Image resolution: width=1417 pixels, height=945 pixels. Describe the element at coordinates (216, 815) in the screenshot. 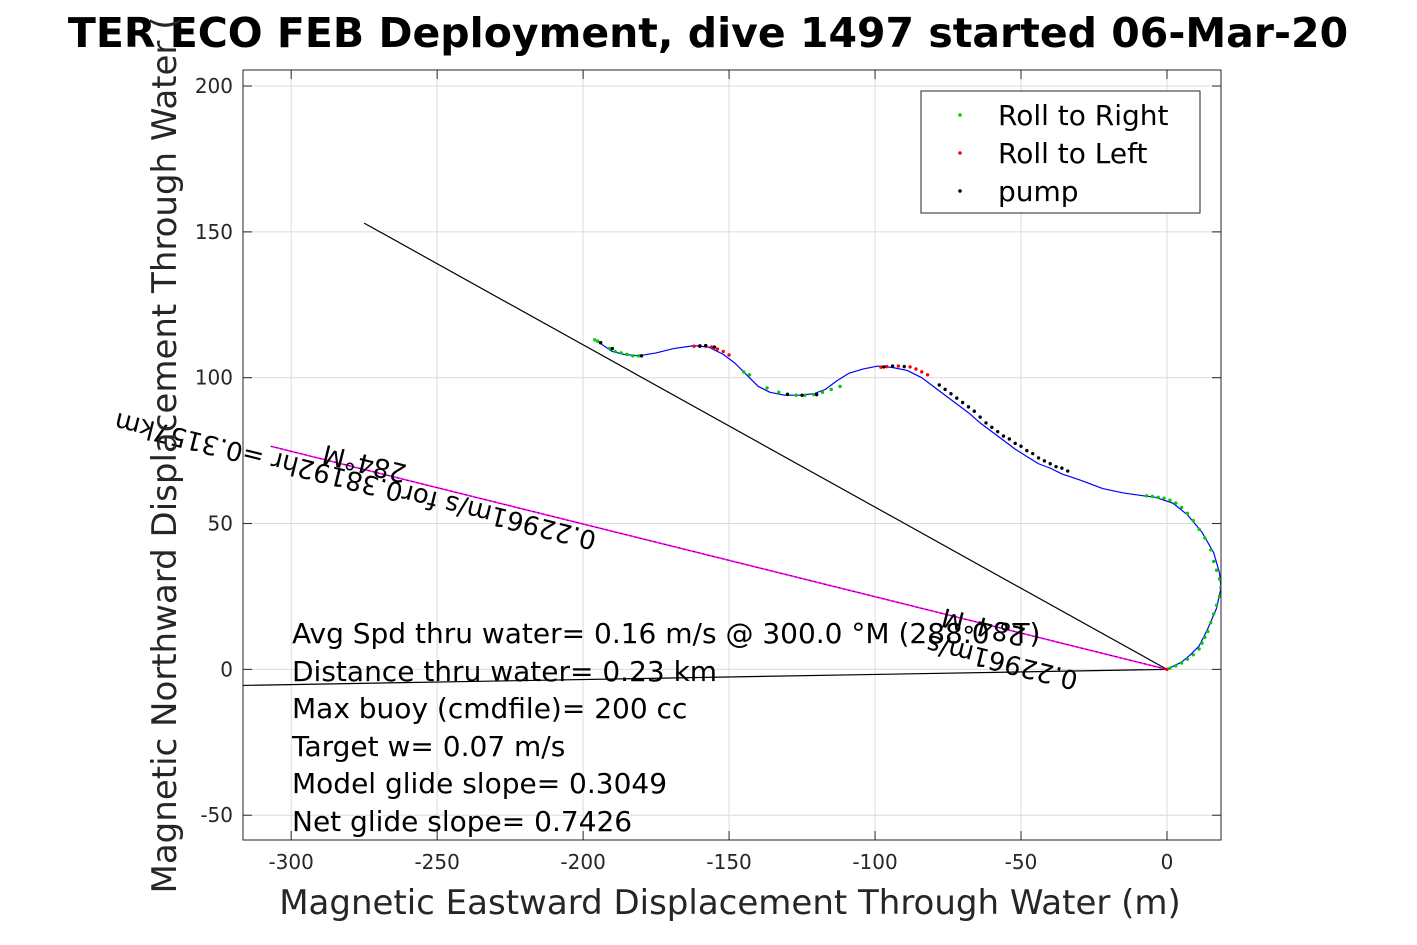

I see `y-tick-label: -50` at that location.